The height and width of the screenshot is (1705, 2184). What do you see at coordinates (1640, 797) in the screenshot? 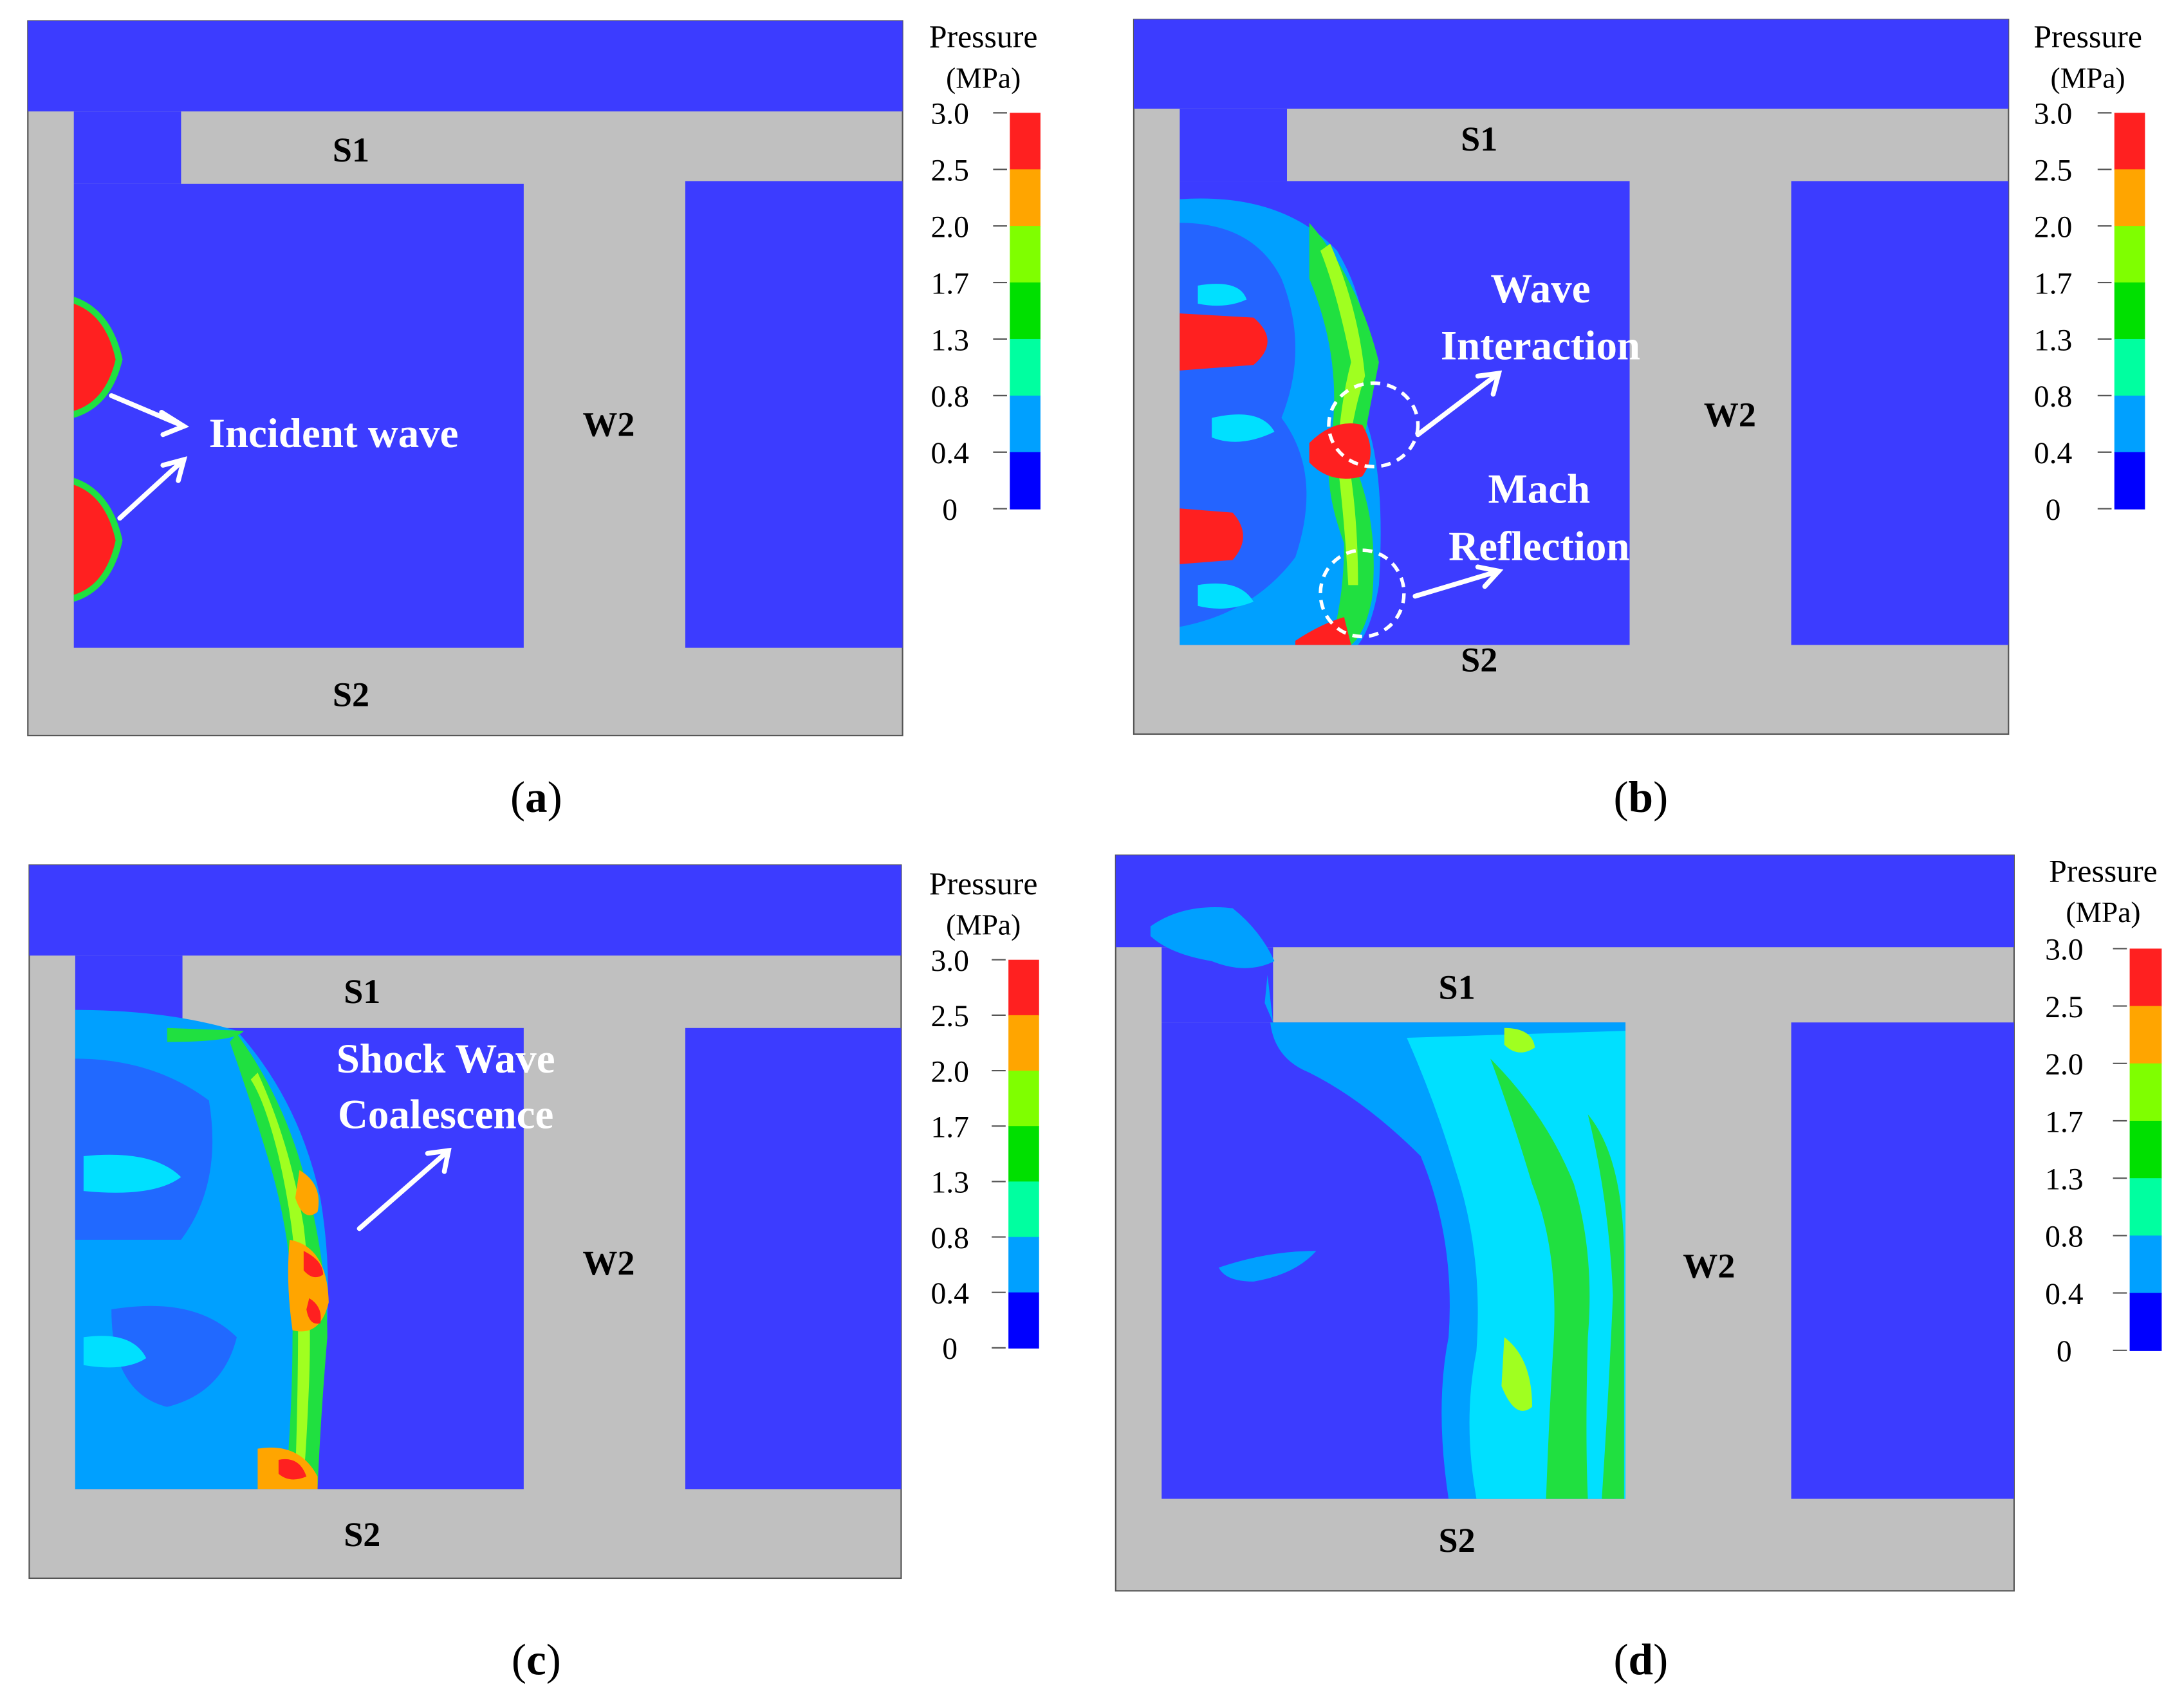
I see `panel-caption: (b)` at bounding box center [1640, 797].